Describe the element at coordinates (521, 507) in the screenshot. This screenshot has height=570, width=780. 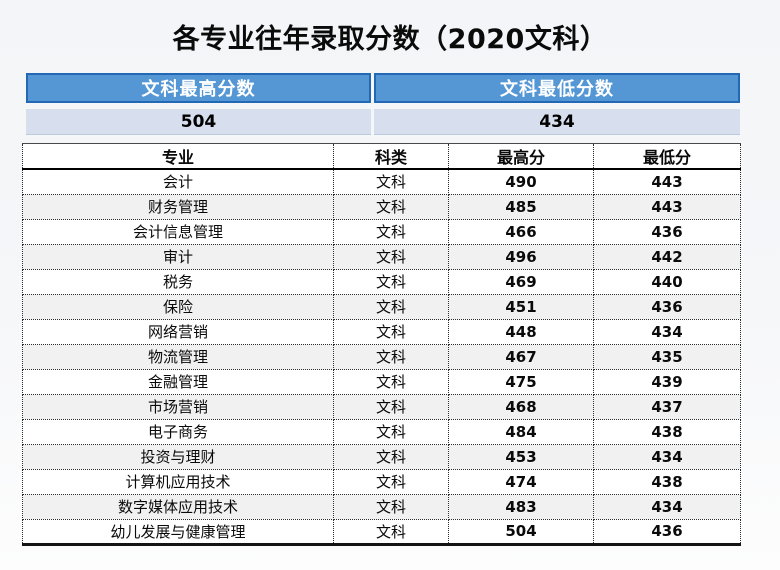
I see `cell-max-score: 483` at that location.